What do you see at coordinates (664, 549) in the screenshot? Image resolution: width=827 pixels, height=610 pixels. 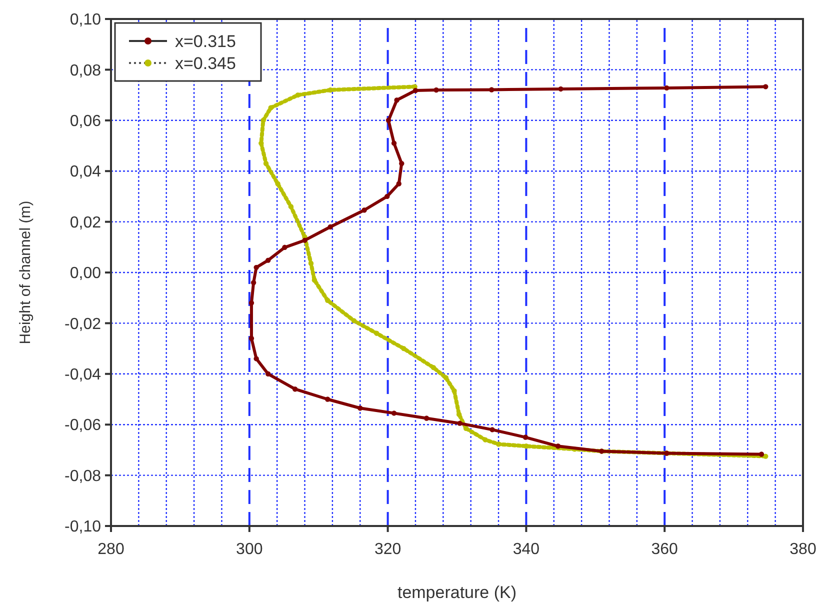 I see `x-tick-label: 360` at bounding box center [664, 549].